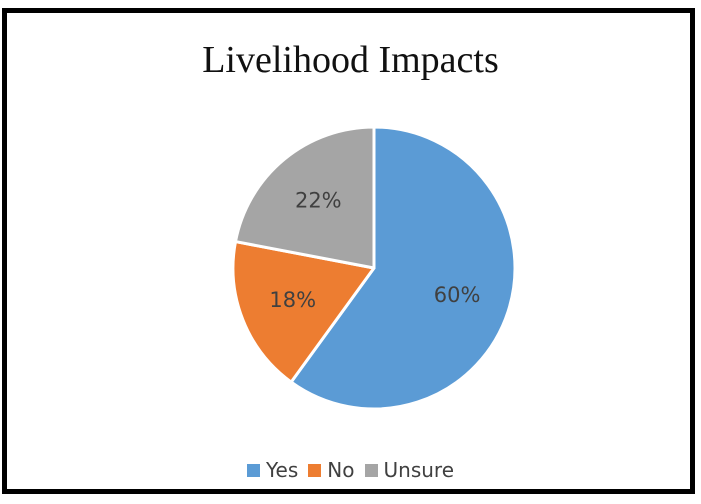 Image resolution: width=701 pixels, height=504 pixels. Describe the element at coordinates (253, 470) in the screenshot. I see `legend-swatch-yes` at that location.